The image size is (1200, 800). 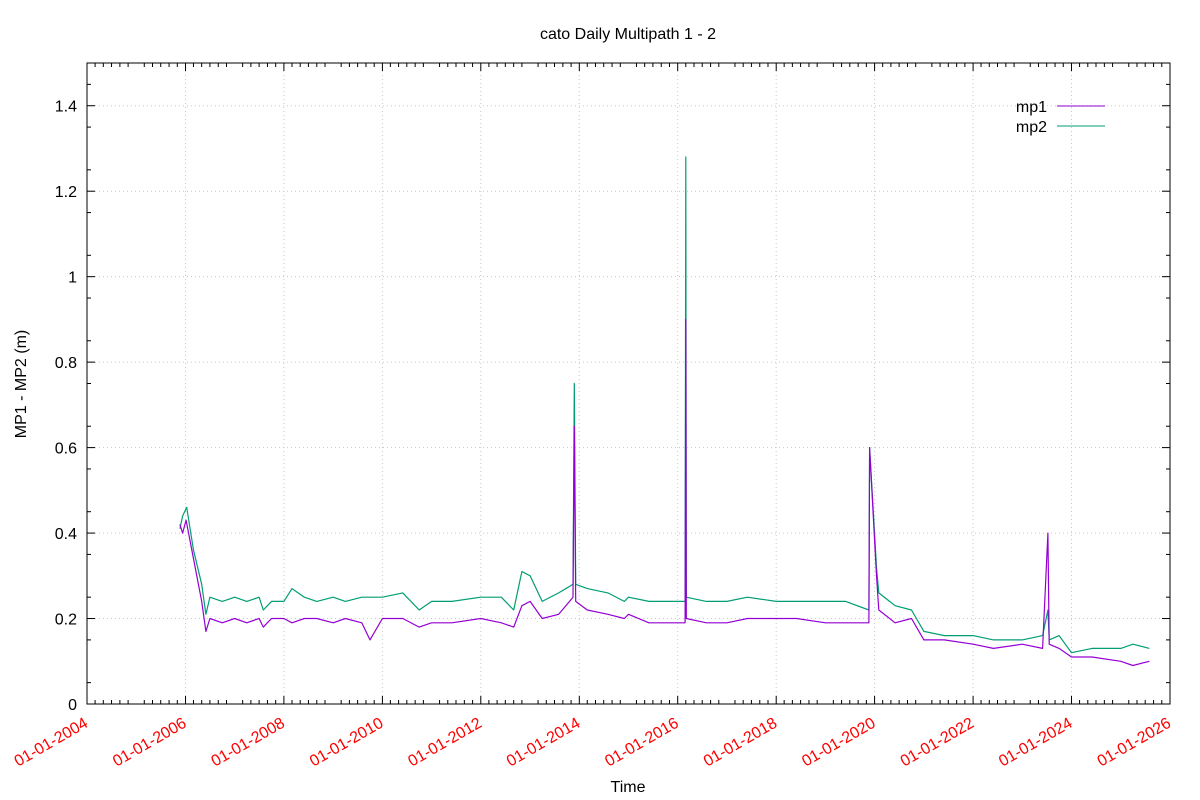 I want to click on legend-label-mp2: mp2, so click(x=1031, y=127).